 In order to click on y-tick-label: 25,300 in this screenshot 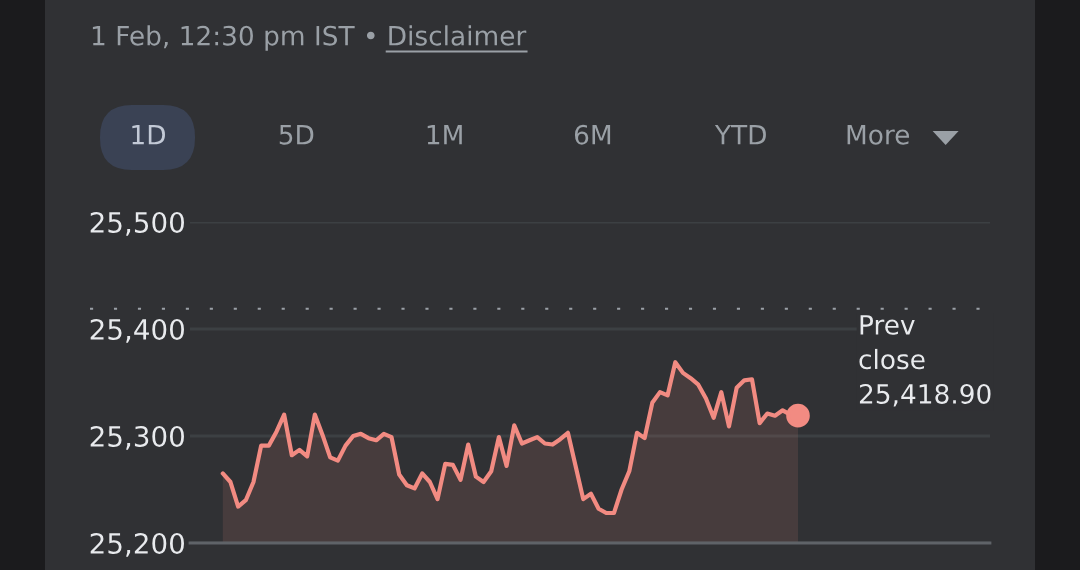, I will do `click(137, 437)`.